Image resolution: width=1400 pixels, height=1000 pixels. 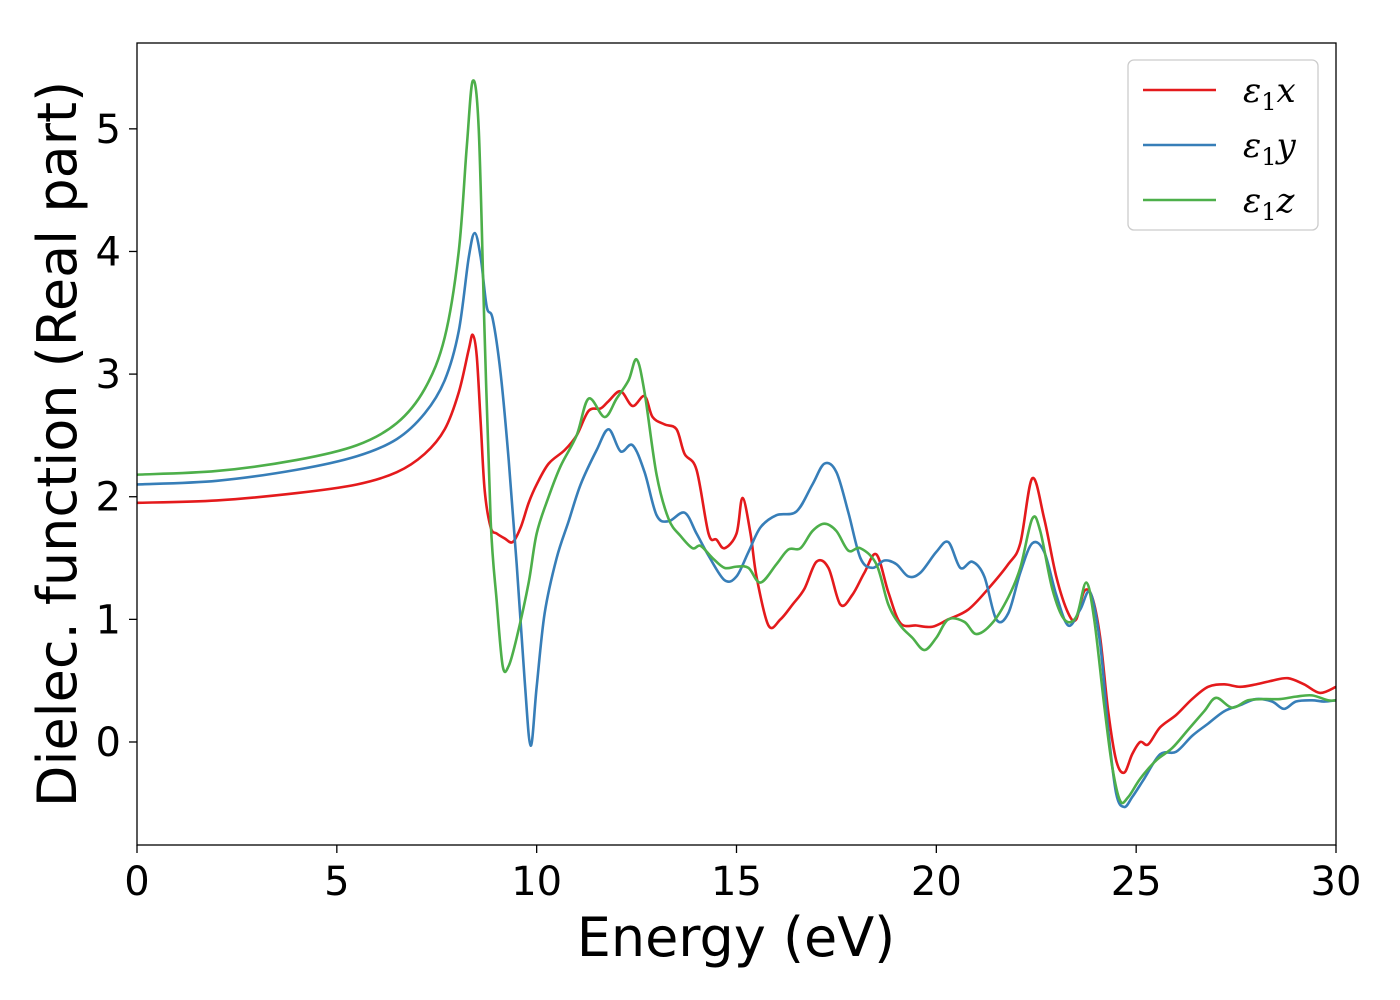 What do you see at coordinates (108, 620) in the screenshot?
I see `y-tick-label: 1` at bounding box center [108, 620].